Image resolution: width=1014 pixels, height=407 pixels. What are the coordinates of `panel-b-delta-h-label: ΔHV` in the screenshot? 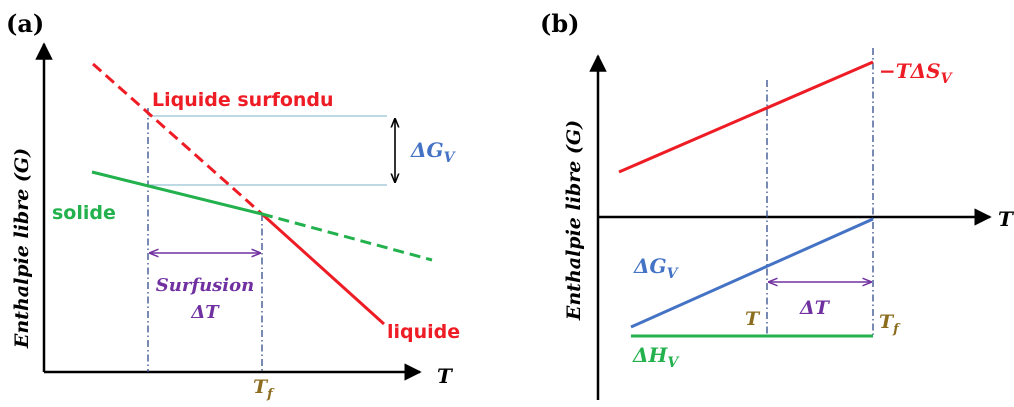 It's located at (656, 357).